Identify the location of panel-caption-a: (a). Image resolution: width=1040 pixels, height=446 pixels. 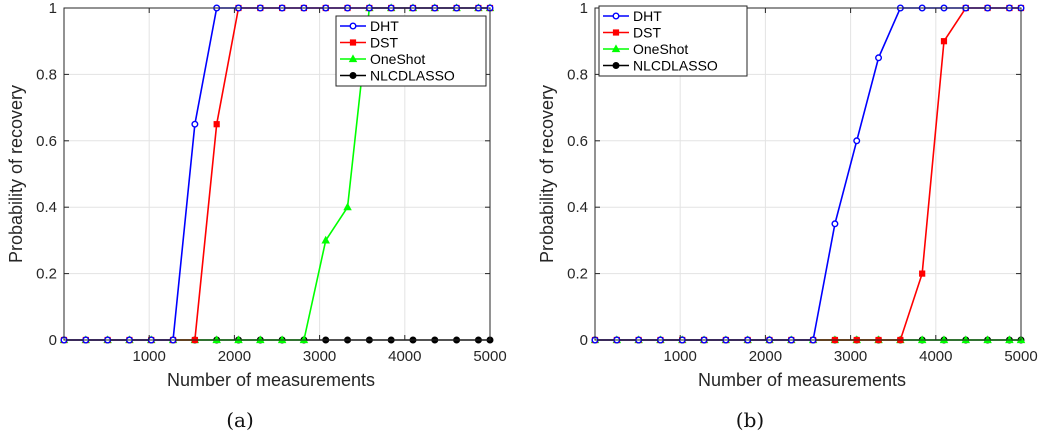
(240, 420).